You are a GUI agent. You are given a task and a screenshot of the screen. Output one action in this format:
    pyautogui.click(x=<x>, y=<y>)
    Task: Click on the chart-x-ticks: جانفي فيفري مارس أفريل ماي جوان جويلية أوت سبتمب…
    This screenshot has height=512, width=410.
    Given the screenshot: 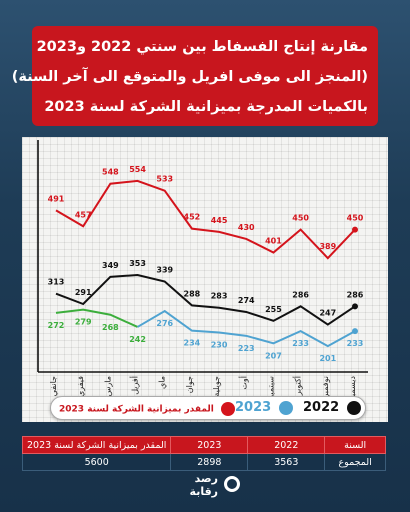 What is the action you would take?
    pyautogui.click(x=203, y=389)
    